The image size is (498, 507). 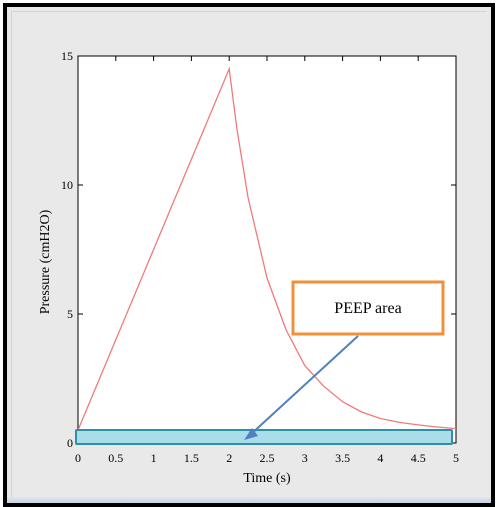 I want to click on x-tick-label: 3.5, so click(x=342, y=458).